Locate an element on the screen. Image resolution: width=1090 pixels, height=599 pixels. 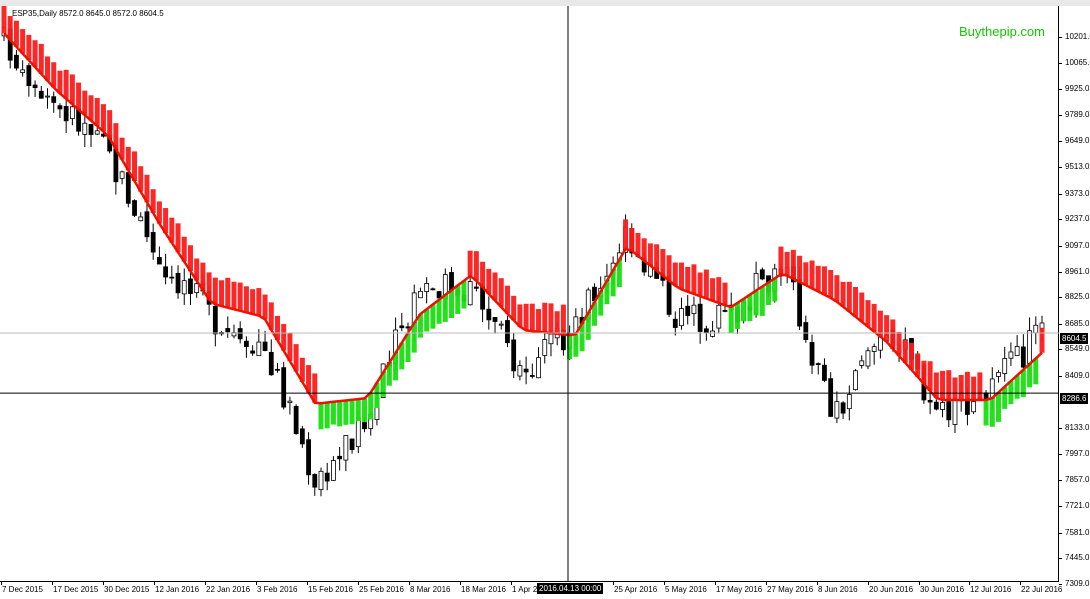
time-axis-label: 25 Apr 2016 is located at coordinates (636, 589).